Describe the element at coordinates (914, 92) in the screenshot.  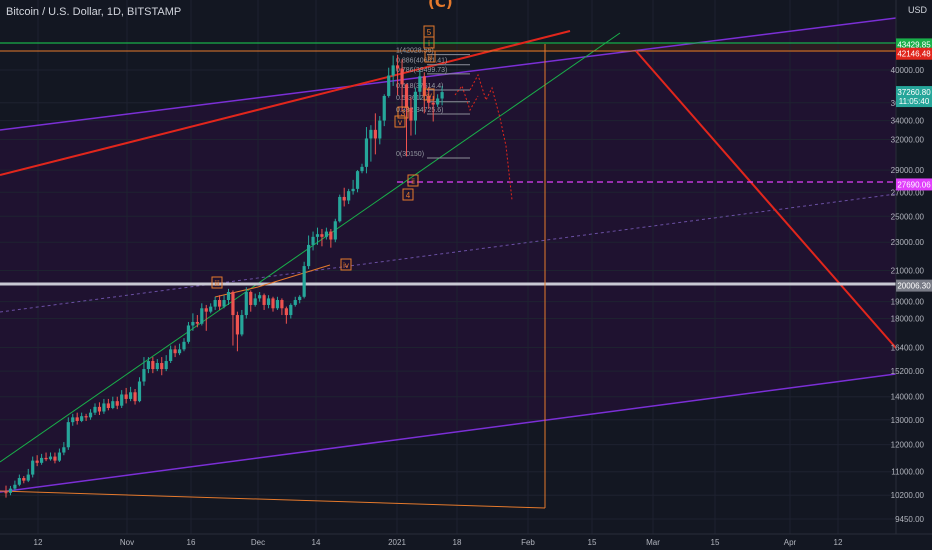
I see `price-badge-label: 37260.80` at that location.